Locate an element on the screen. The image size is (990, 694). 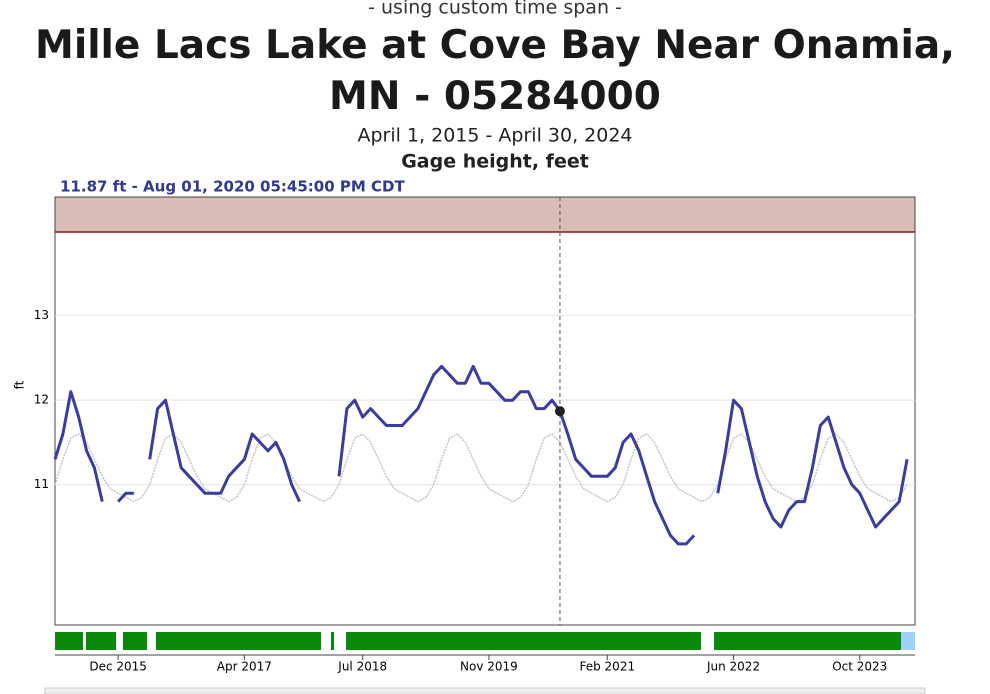
hover-point is located at coordinates (559, 411).